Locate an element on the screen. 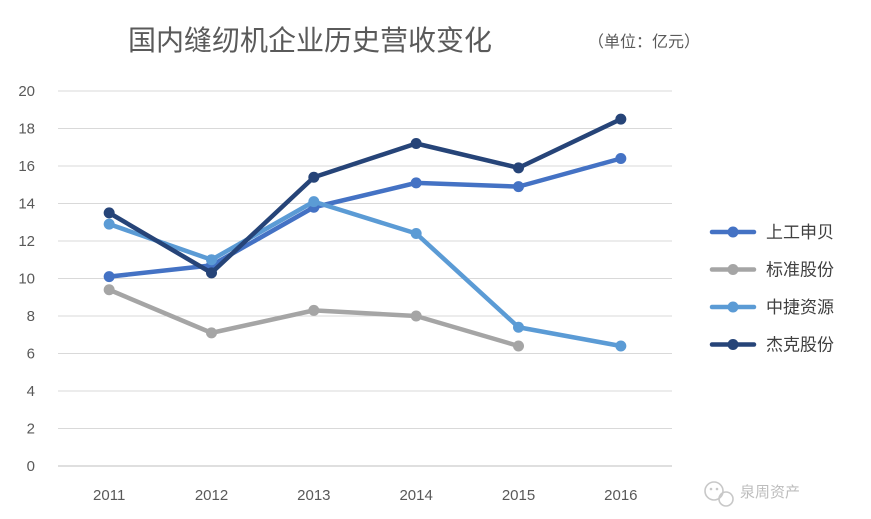 Image resolution: width=871 pixels, height=519 pixels. wechat-icon is located at coordinates (719, 494).